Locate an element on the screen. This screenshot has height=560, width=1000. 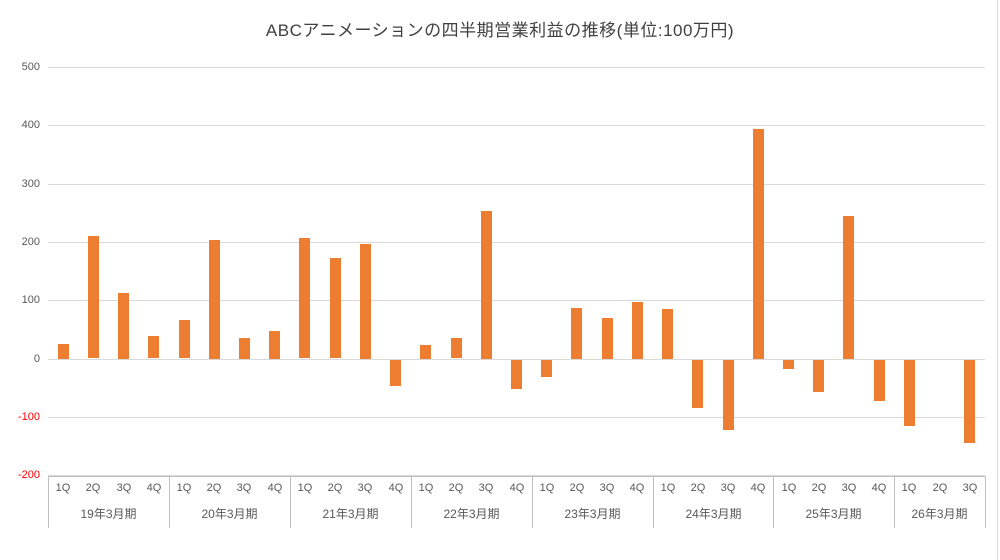
x-axis-year-label: 26年3月期 is located at coordinates (939, 514).